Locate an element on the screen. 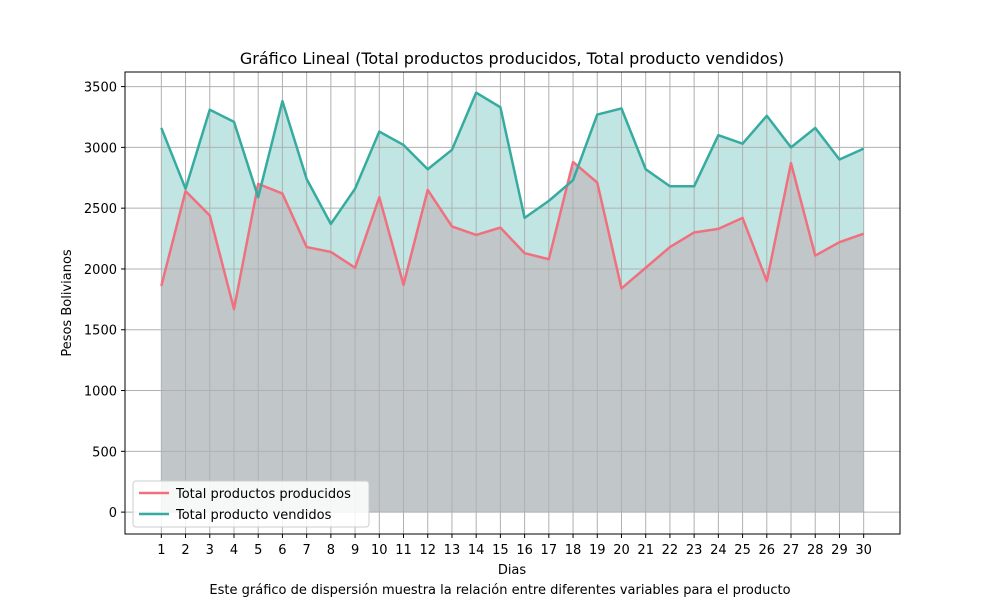 Image resolution: width=1000 pixels, height=600 pixels. y-tick-label: 3000 is located at coordinates (100, 148).